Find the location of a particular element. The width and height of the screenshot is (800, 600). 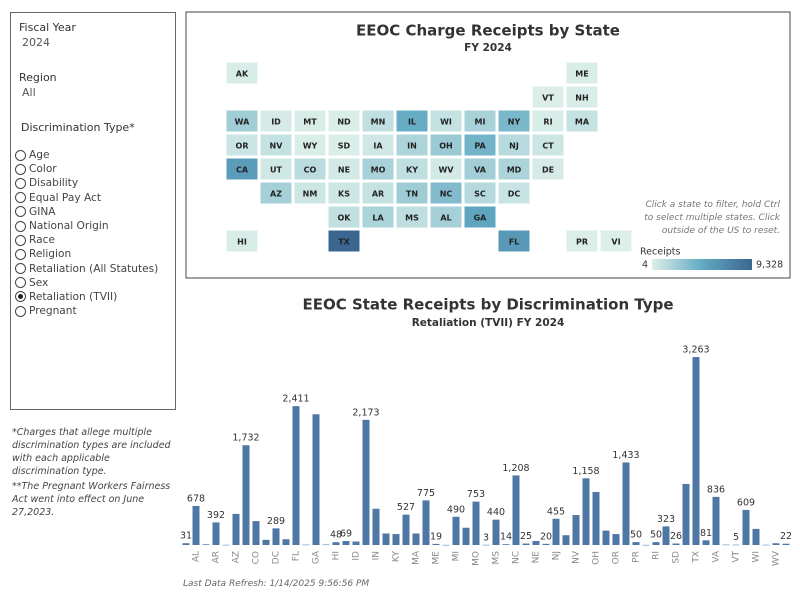

map-state-label: PA is located at coordinates (480, 146).